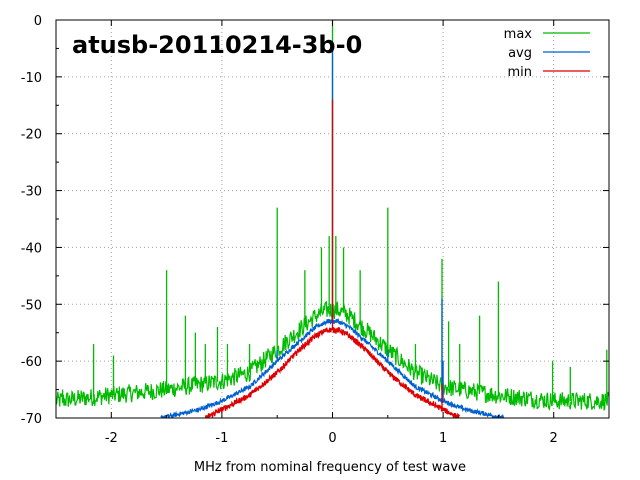  What do you see at coordinates (443, 438) in the screenshot?
I see `x-tick-label: 1` at bounding box center [443, 438].